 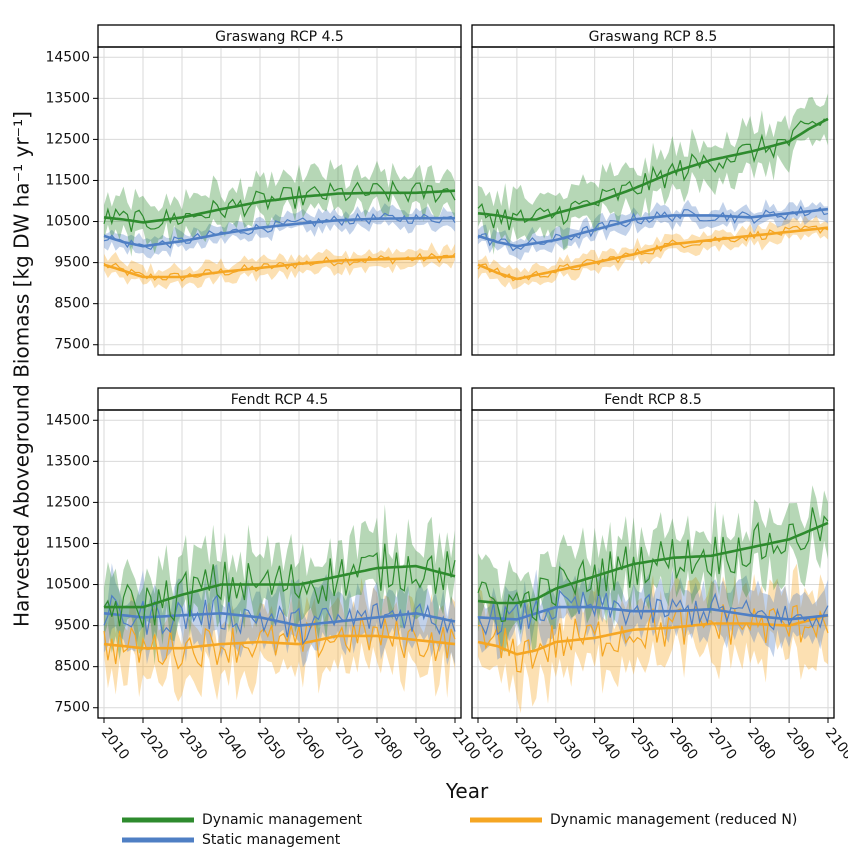 I want to click on legend-label: Static management, so click(x=271, y=840).